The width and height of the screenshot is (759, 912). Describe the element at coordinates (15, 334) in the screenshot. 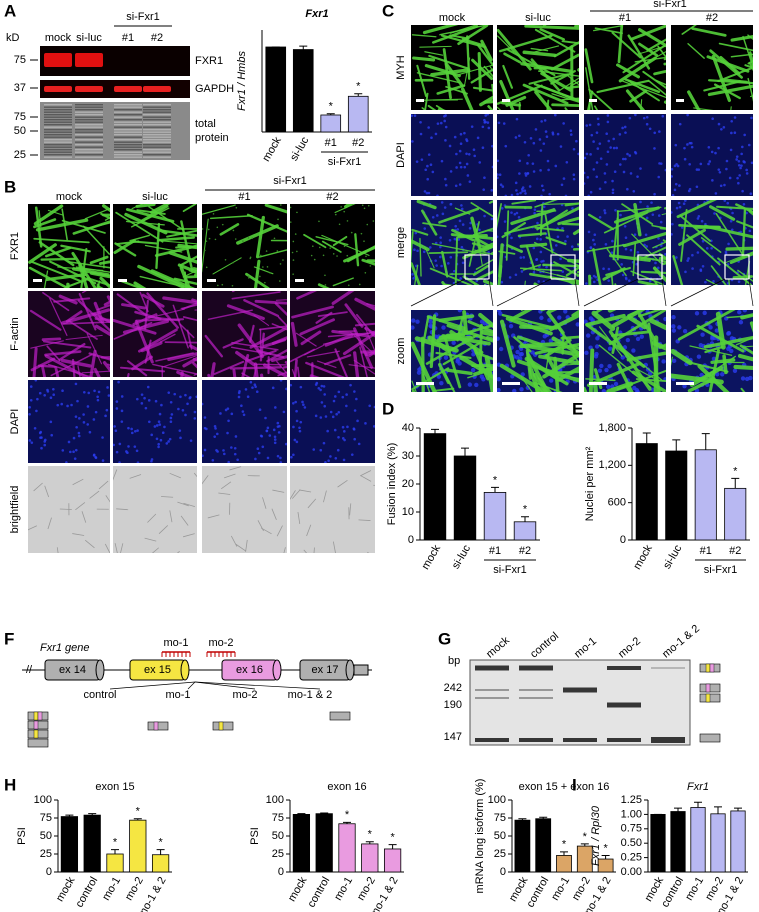

I see `row-label: F-actin` at that location.